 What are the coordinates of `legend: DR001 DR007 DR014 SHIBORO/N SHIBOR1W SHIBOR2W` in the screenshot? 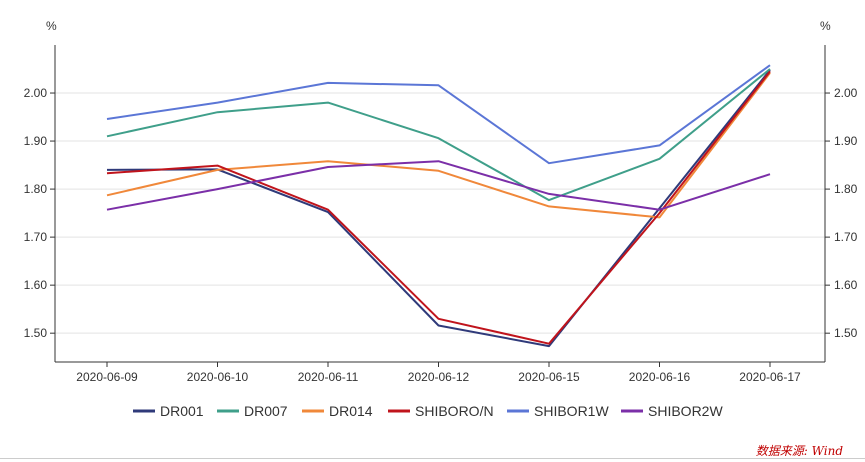 It's located at (428, 411).